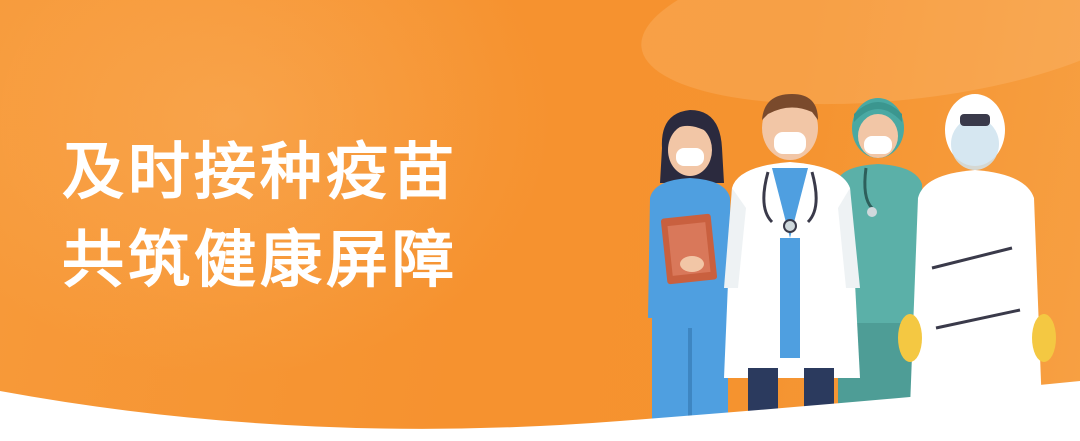  I want to click on bottom-wave, so click(540, 411).